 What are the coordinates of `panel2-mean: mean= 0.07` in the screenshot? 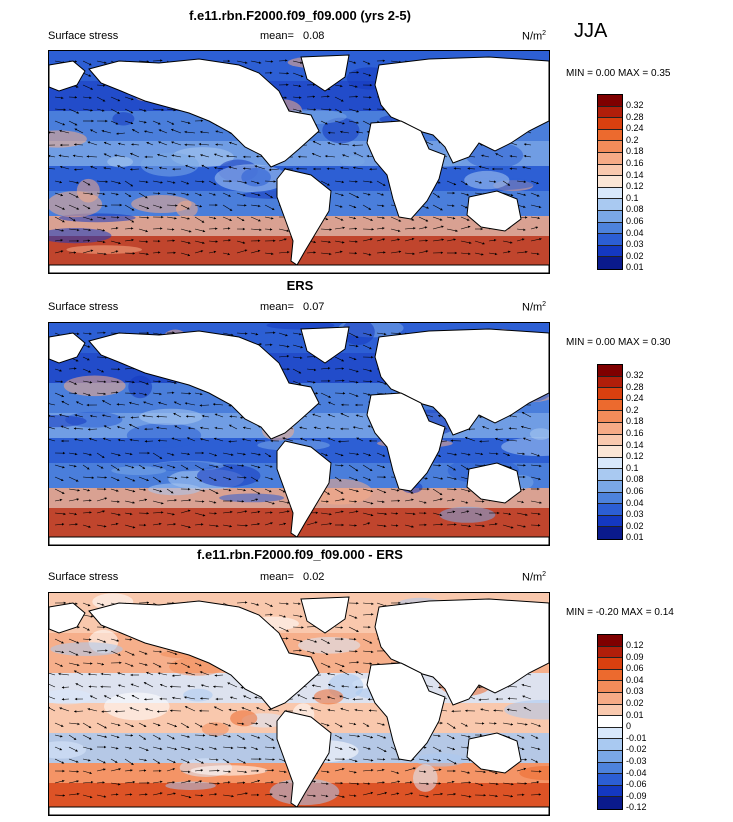 It's located at (292, 307).